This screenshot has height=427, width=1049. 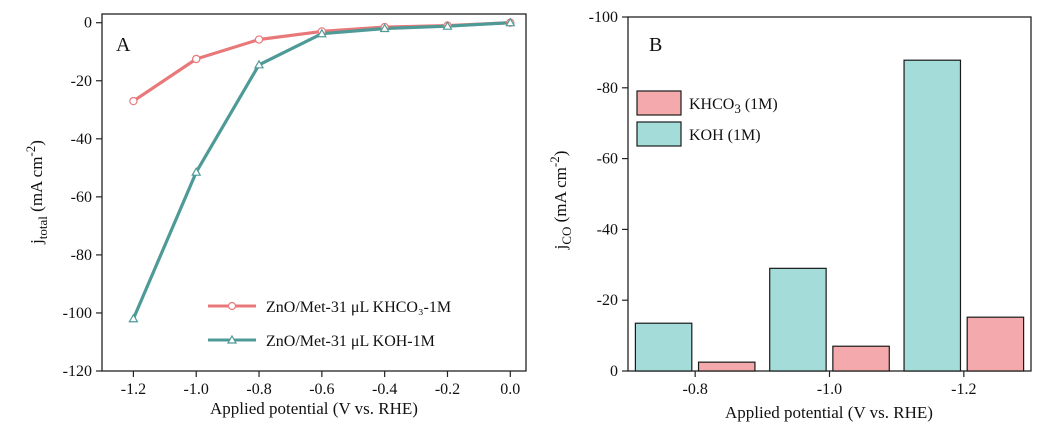 What do you see at coordinates (608, 194) in the screenshot?
I see `panel-b-y-axis: 0 -20 -40 -60 -80 -100` at bounding box center [608, 194].